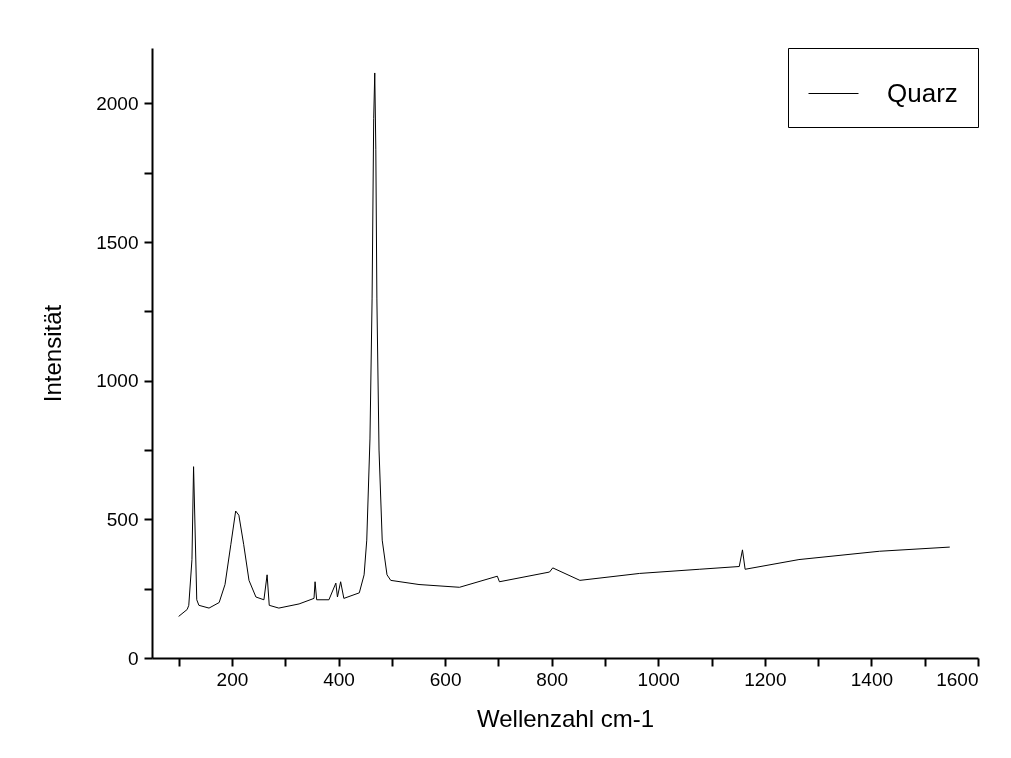 The height and width of the screenshot is (758, 1011). What do you see at coordinates (122, 519) in the screenshot?
I see `y-tick-label: 500` at bounding box center [122, 519].